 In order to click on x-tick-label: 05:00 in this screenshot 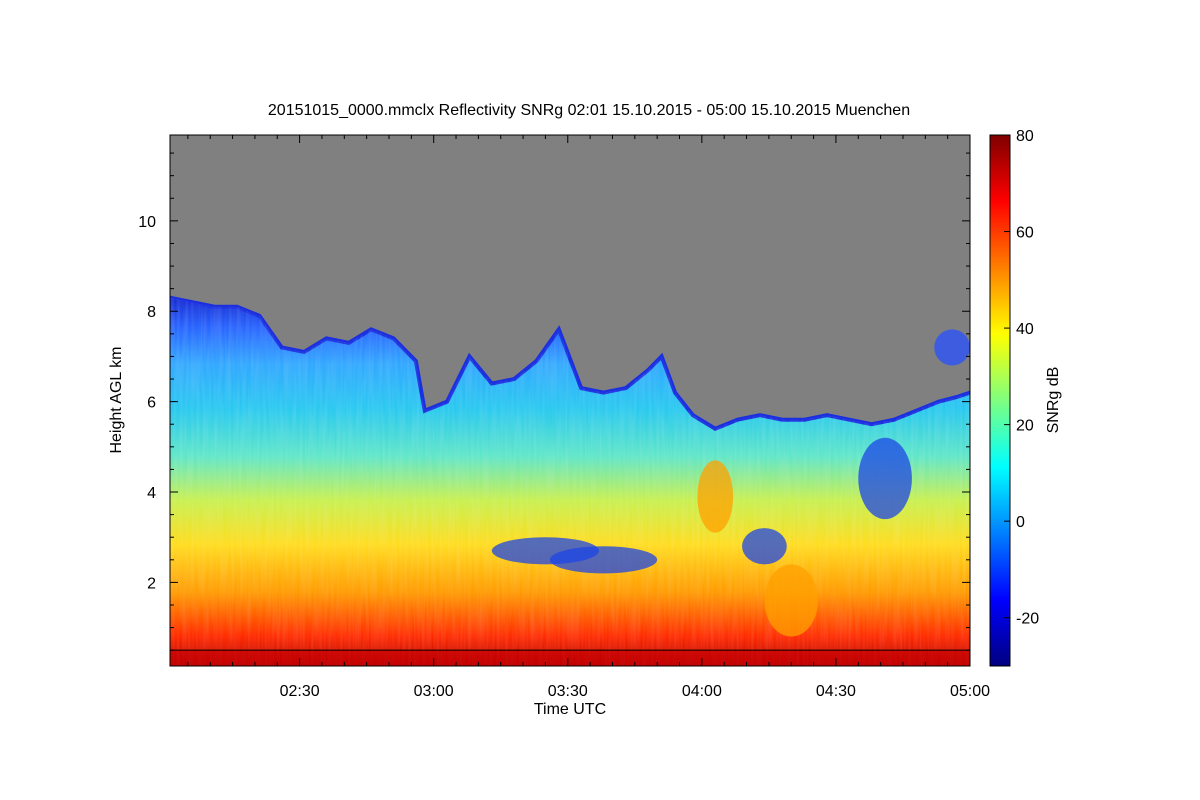, I will do `click(970, 691)`.